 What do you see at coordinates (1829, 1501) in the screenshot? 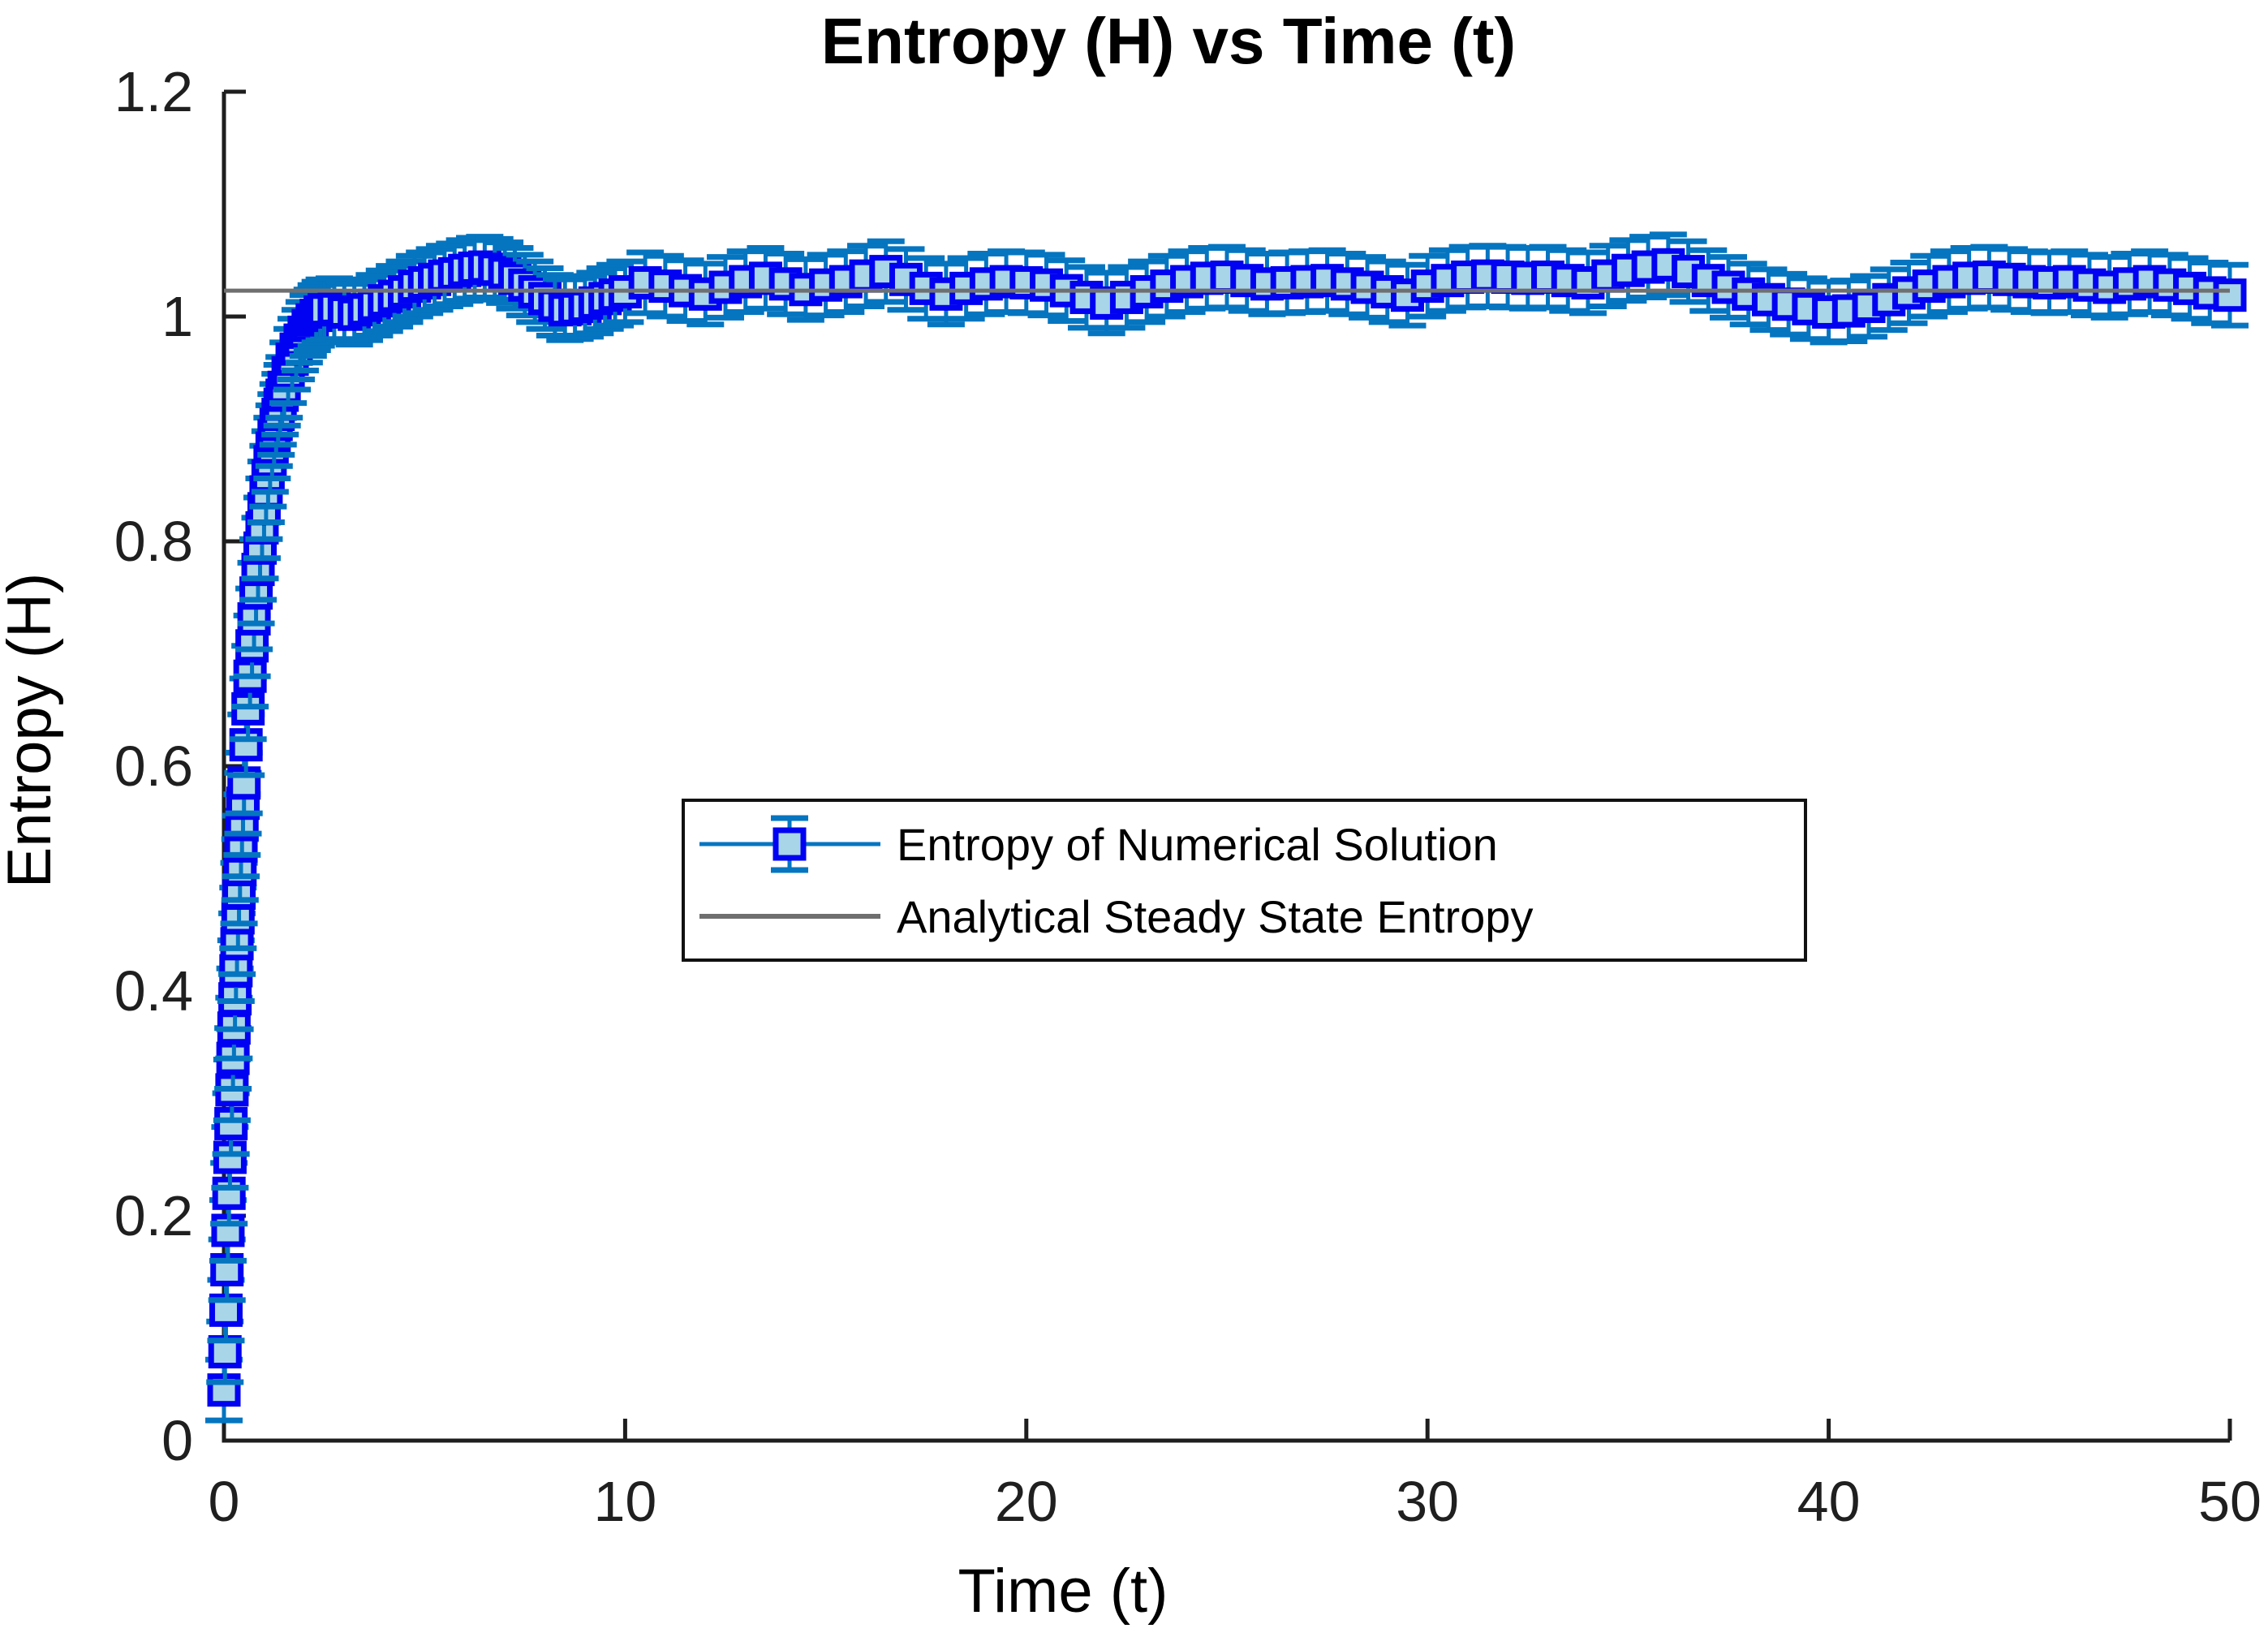
I see `x-tick-label: 40` at bounding box center [1829, 1501].